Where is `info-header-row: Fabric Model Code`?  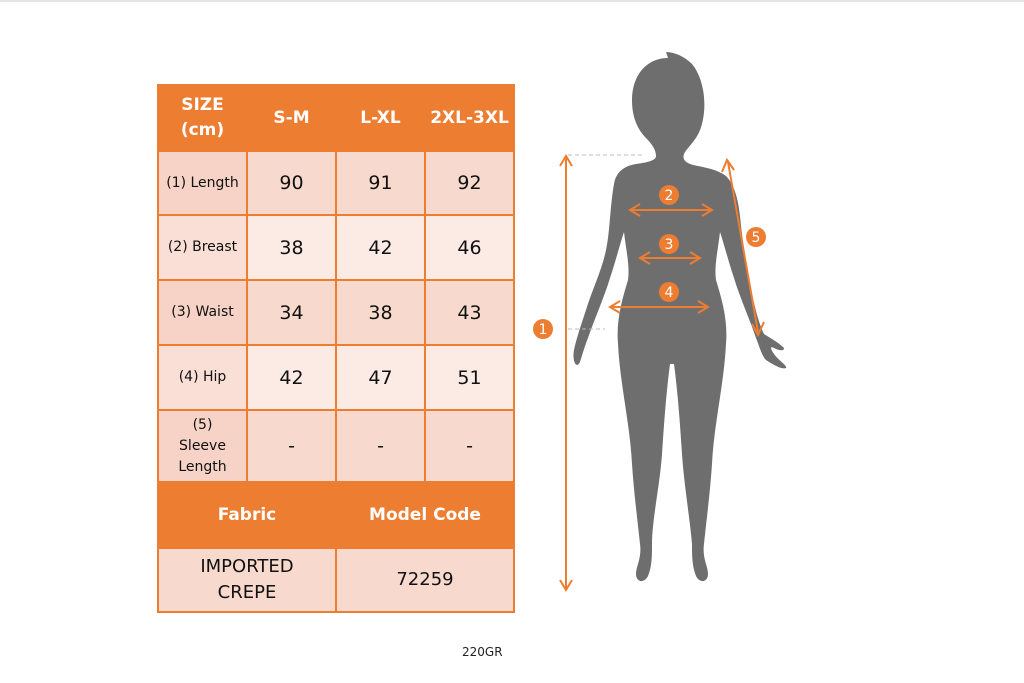
info-header-row: Fabric Model Code is located at coordinates (336, 515).